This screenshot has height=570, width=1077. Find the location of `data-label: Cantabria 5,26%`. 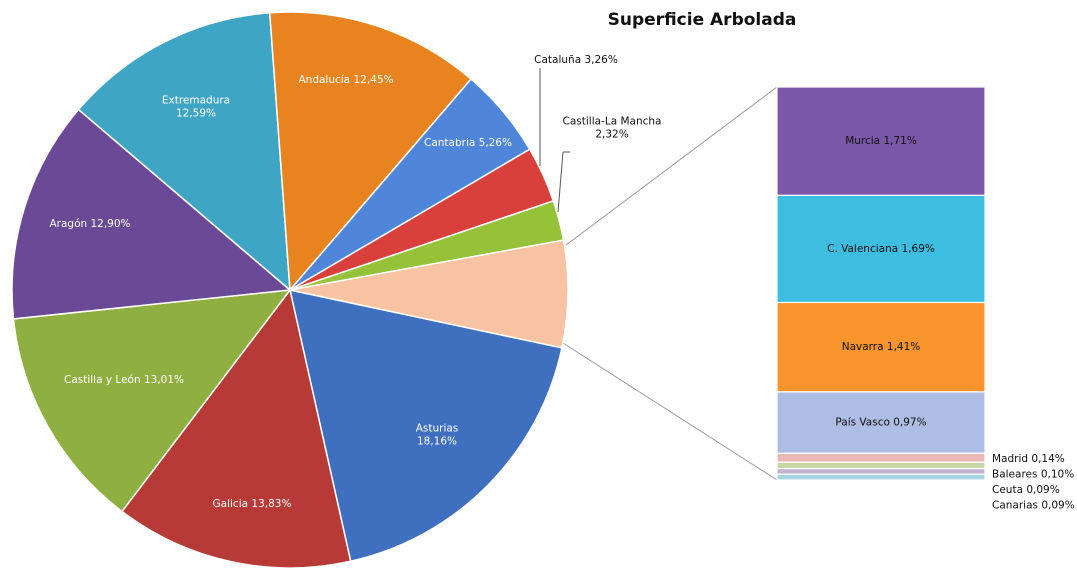

data-label: Cantabria 5,26% is located at coordinates (468, 143).